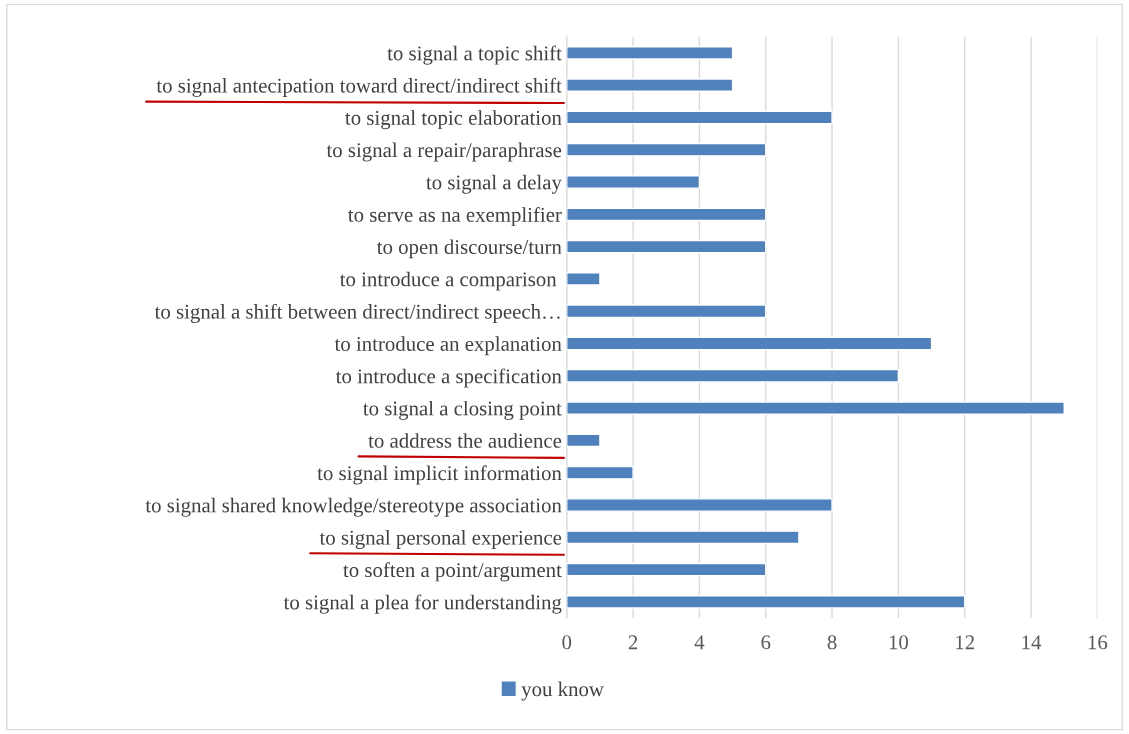  I want to click on y-tick-label: to address the audience, so click(465, 440).